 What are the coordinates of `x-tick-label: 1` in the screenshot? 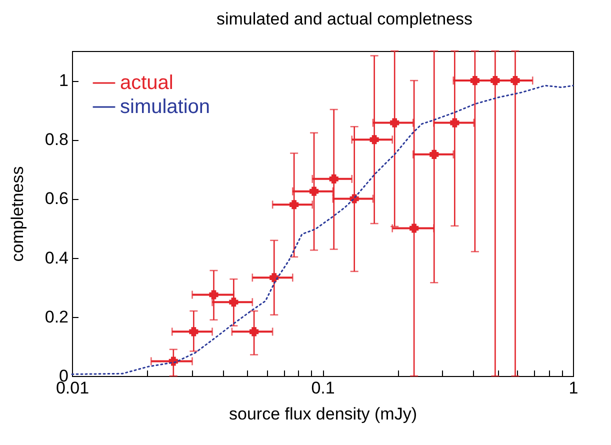 It's located at (573, 388).